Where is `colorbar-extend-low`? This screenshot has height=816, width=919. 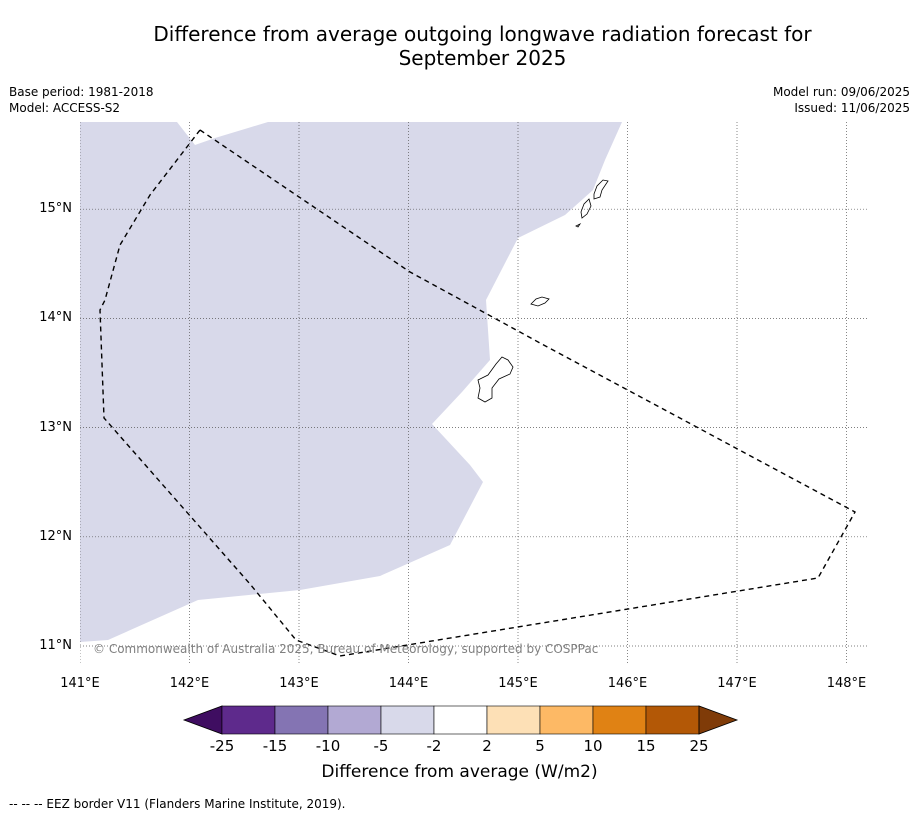
colorbar-extend-low is located at coordinates (202, 720).